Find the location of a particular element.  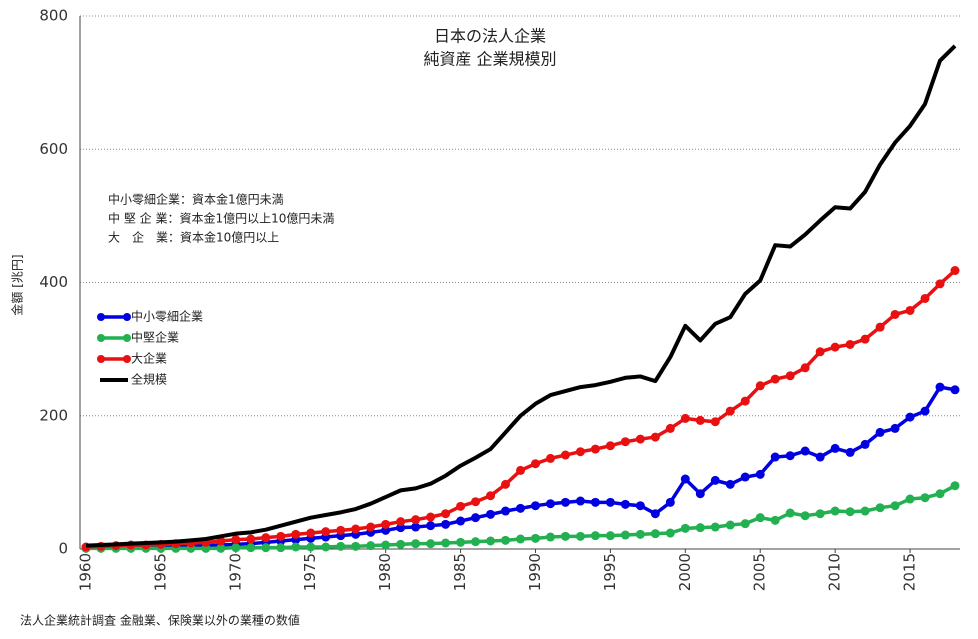

legend-label: 大企業 is located at coordinates (149, 358).